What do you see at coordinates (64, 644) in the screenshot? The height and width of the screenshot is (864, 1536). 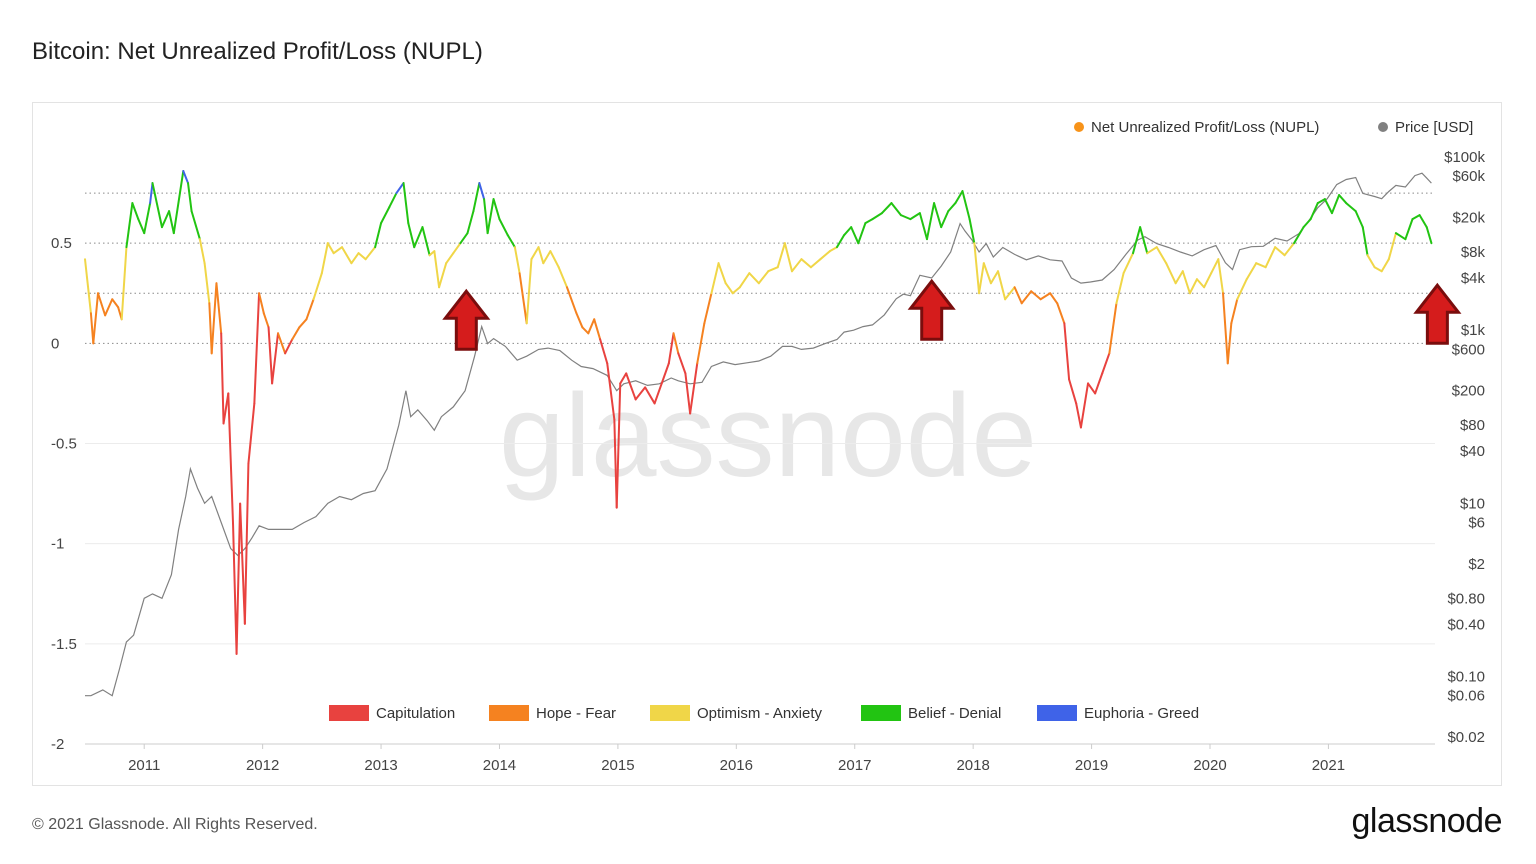 I see `y-left-tick-label: -1.5` at bounding box center [64, 644].